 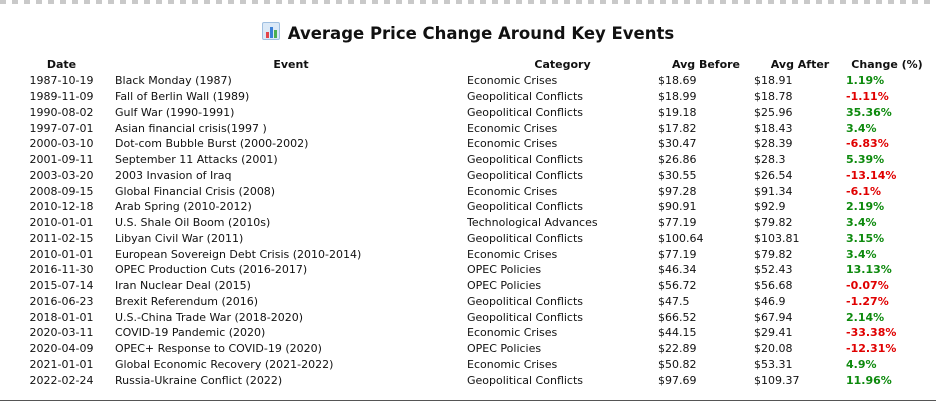 What do you see at coordinates (861, 254) in the screenshot?
I see `cell-change: 3.4%` at bounding box center [861, 254].